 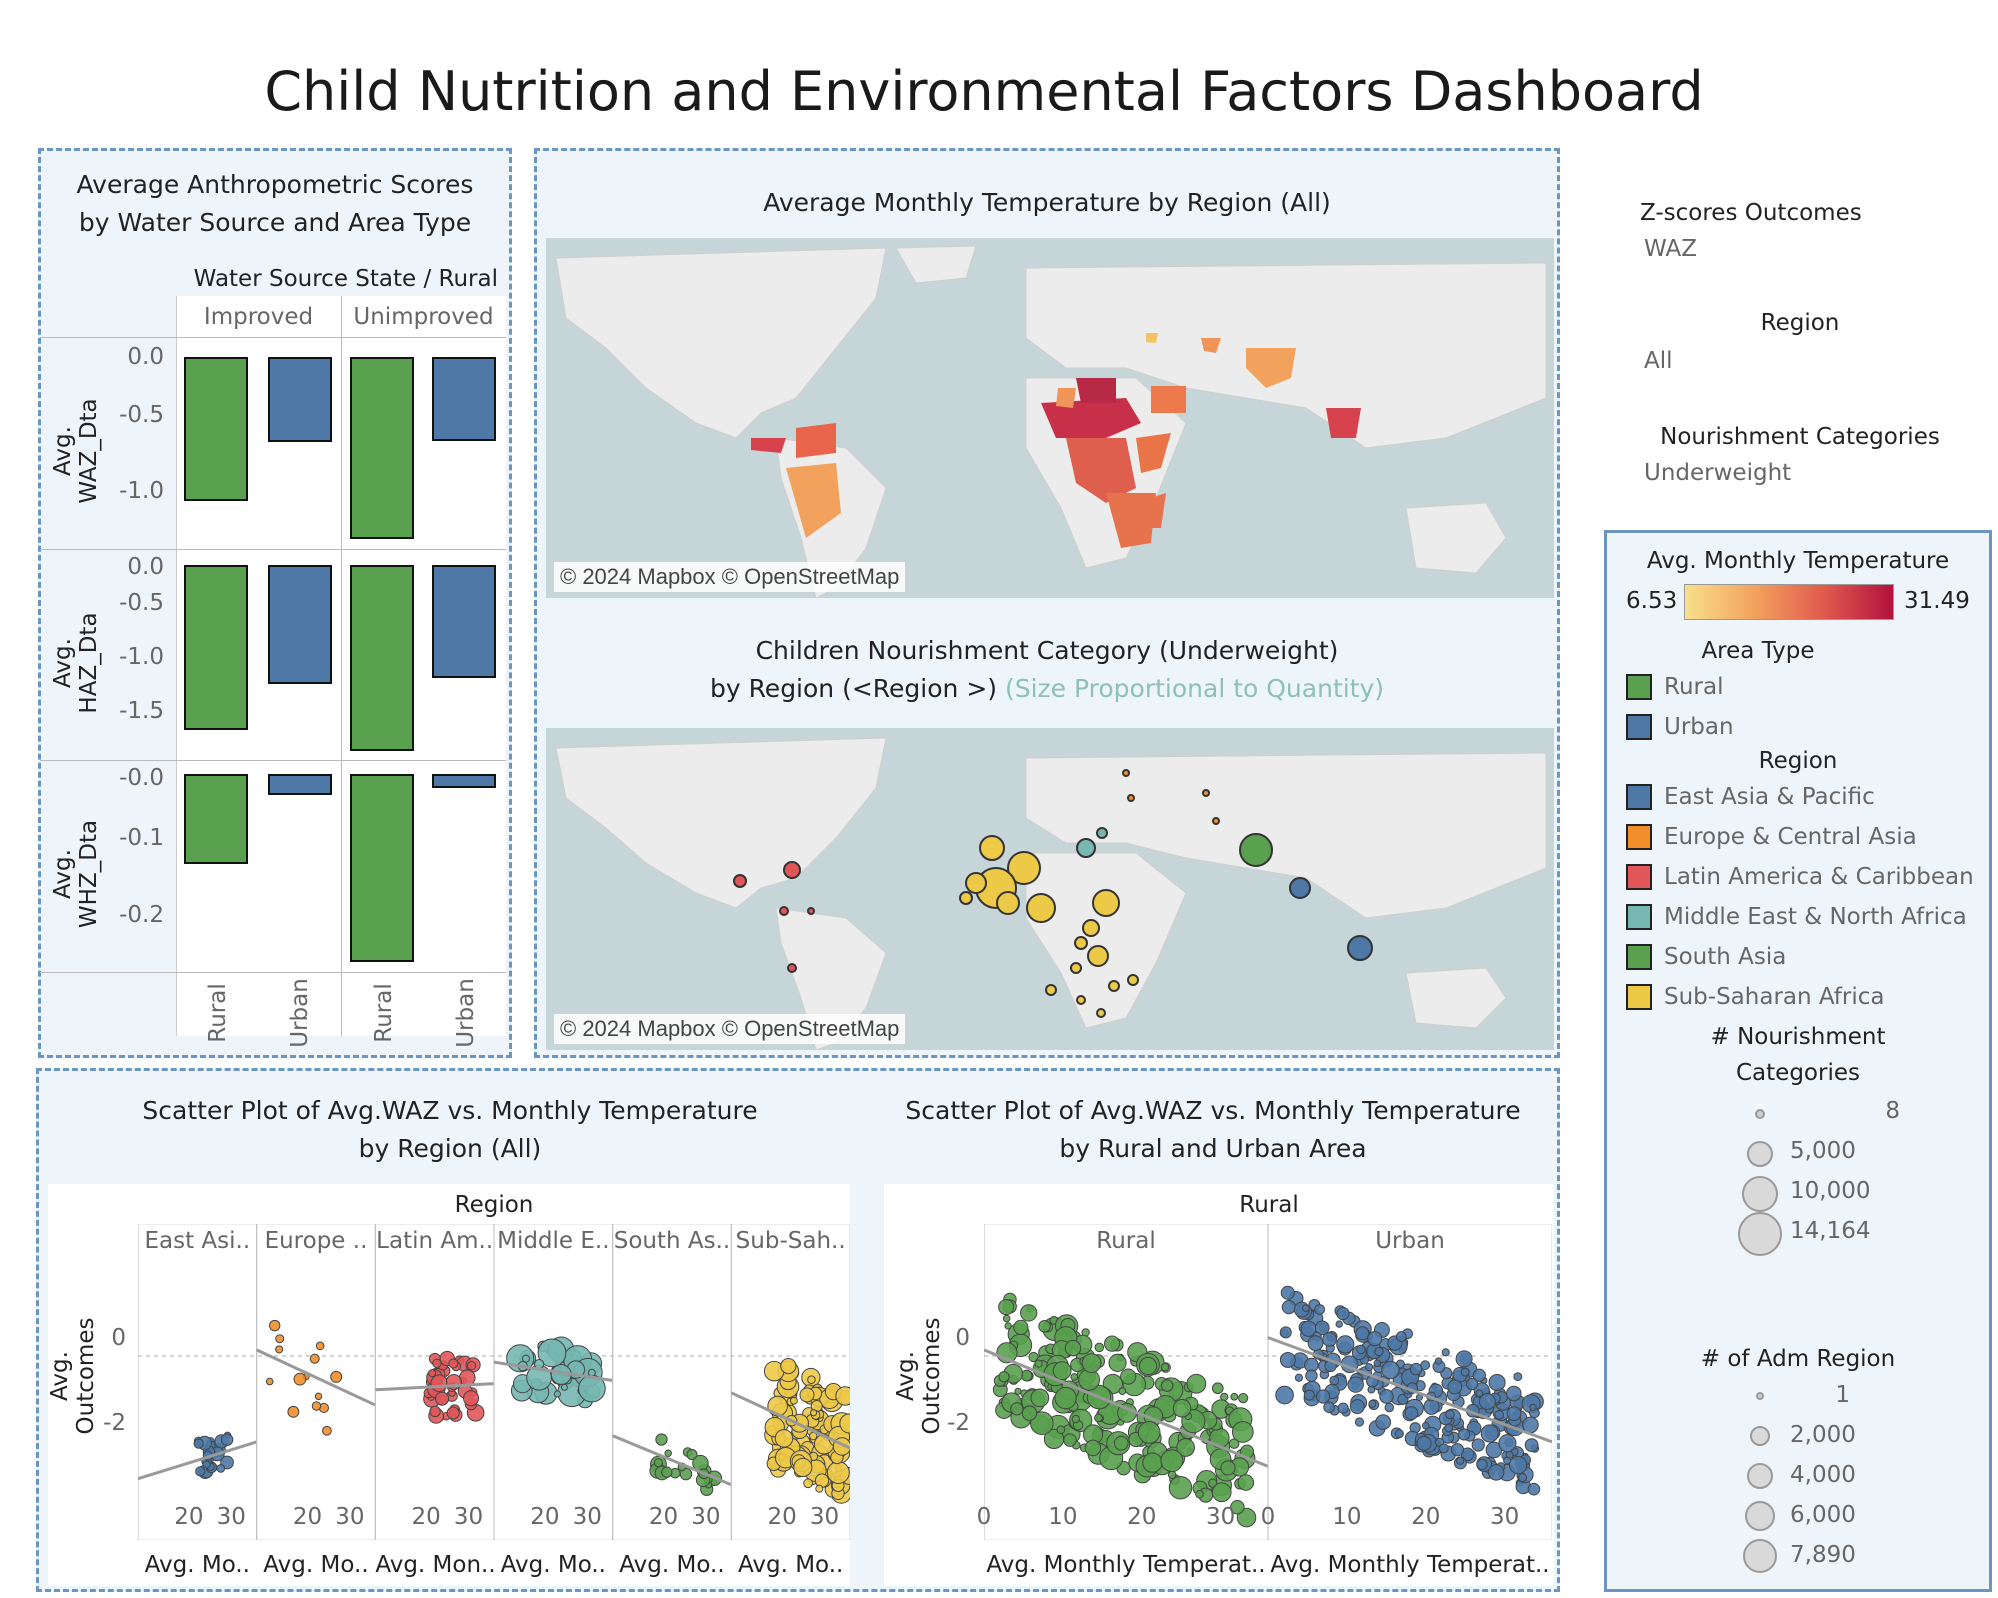 I want to click on facet-header: East Asi.., so click(x=197, y=1241).